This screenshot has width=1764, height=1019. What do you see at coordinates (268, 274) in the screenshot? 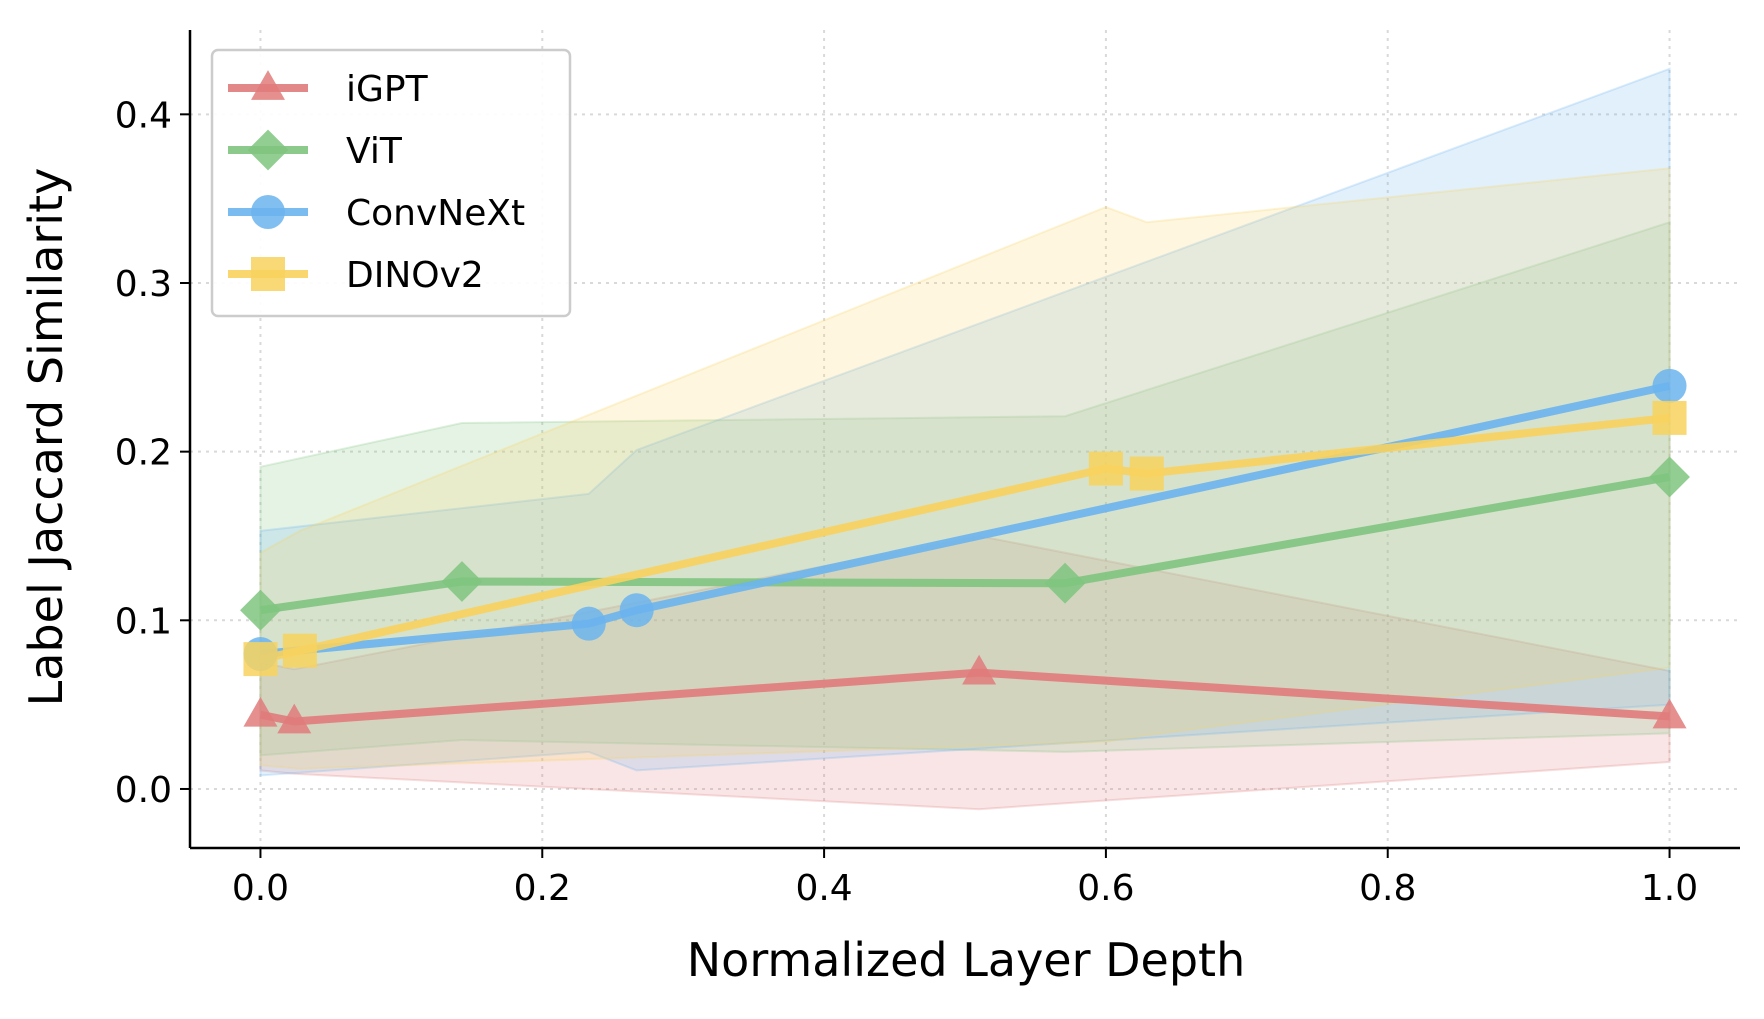
I see `legend-marker-dinov2` at bounding box center [268, 274].